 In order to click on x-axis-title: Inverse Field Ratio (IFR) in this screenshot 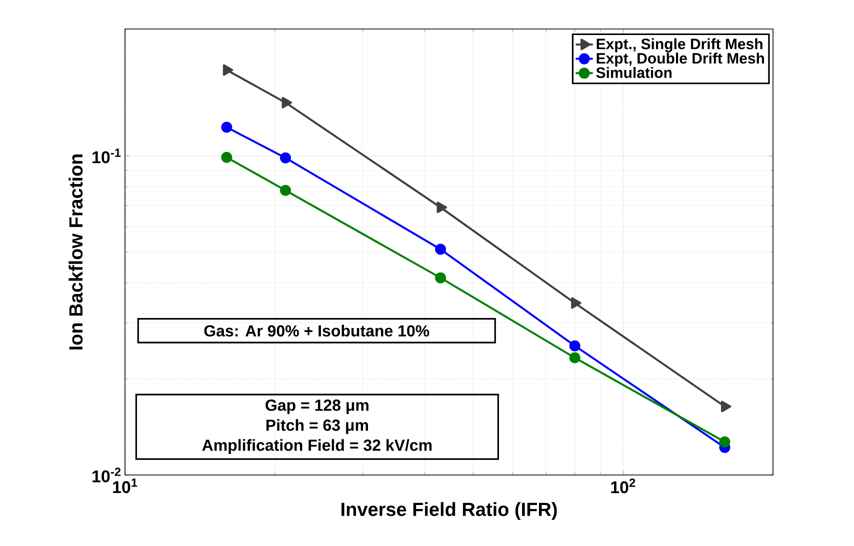, I will do `click(449, 511)`.